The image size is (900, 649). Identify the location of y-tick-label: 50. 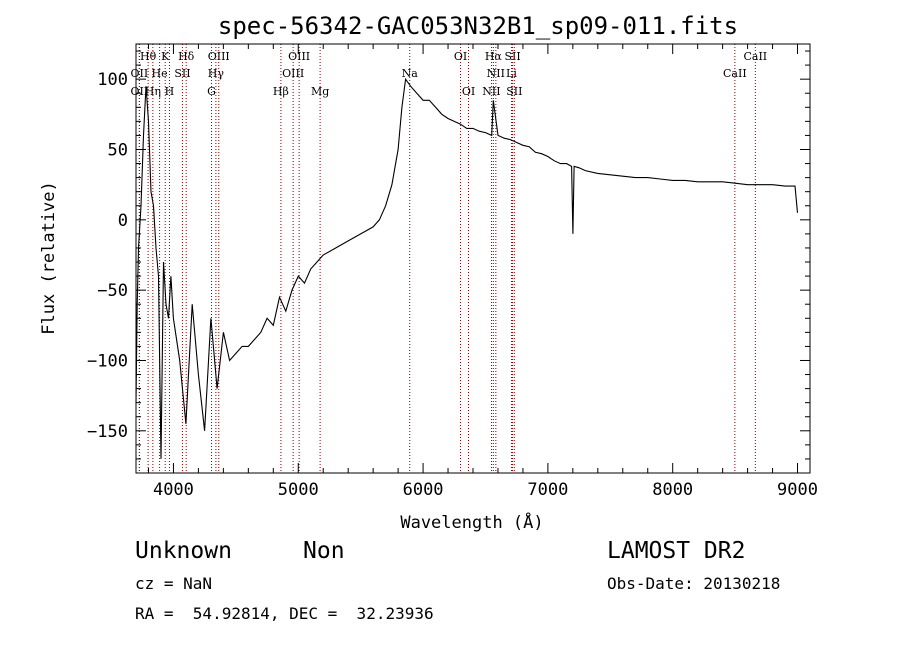
(118, 150).